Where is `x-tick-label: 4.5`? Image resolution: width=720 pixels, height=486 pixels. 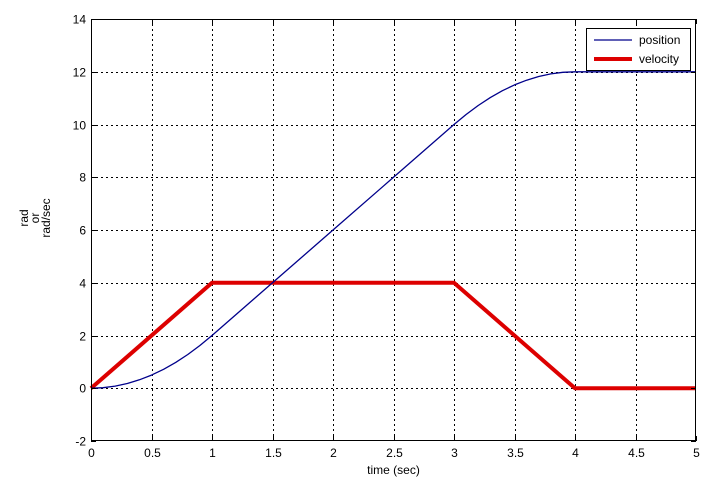
x-tick-label: 4.5 is located at coordinates (636, 453).